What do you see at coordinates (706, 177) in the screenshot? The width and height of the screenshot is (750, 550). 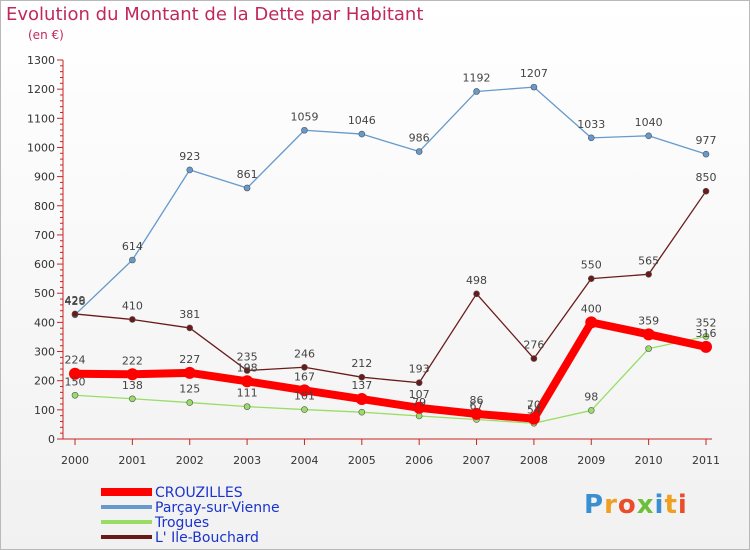 I see `data-label: 850` at bounding box center [706, 177].